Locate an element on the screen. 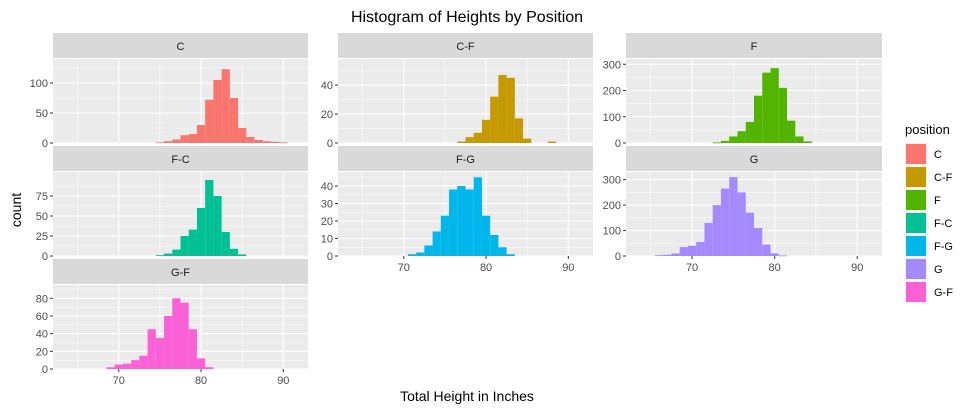  facet-panel-c: C 0 50 100 is located at coordinates (169, 91).